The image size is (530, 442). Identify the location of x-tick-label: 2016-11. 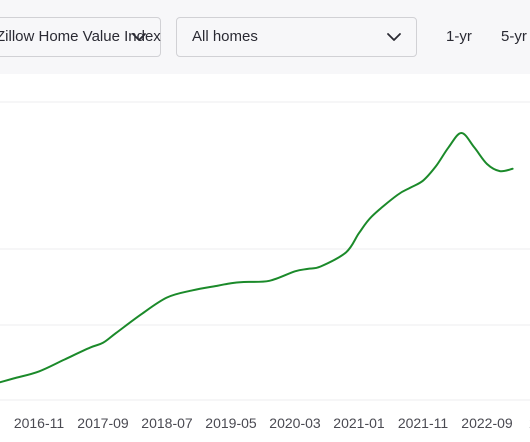
(39, 423).